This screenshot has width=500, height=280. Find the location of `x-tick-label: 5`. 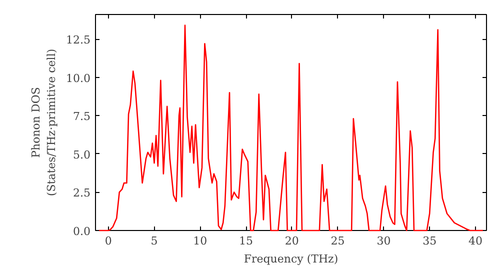

x-tick-label: 5 is located at coordinates (154, 241).